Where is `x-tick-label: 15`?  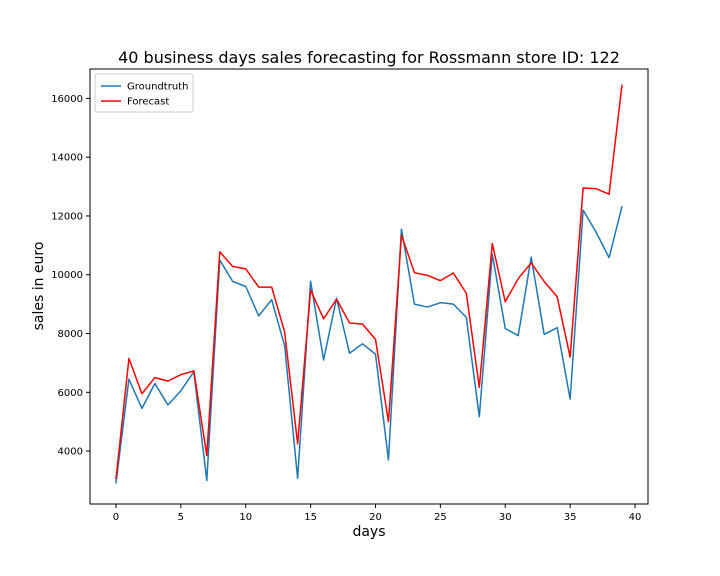
x-tick-label: 15 is located at coordinates (310, 517).